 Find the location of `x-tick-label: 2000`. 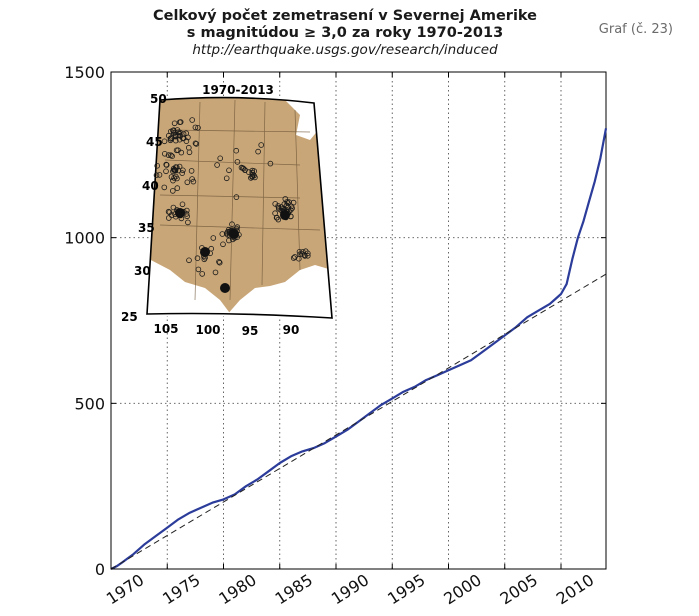

x-tick-label: 2000 is located at coordinates (462, 589).